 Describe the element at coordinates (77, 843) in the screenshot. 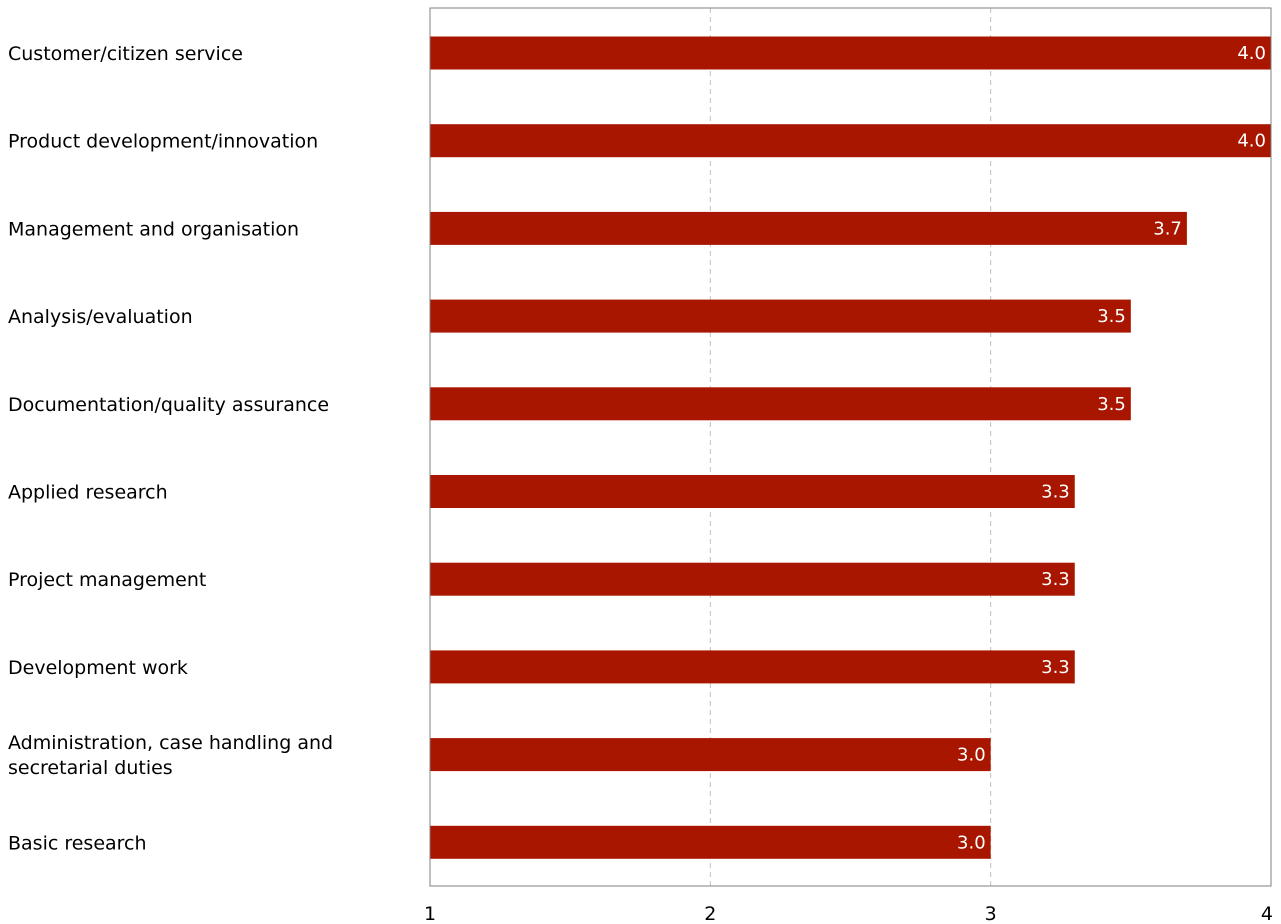

I see `category-label: Basic research` at that location.